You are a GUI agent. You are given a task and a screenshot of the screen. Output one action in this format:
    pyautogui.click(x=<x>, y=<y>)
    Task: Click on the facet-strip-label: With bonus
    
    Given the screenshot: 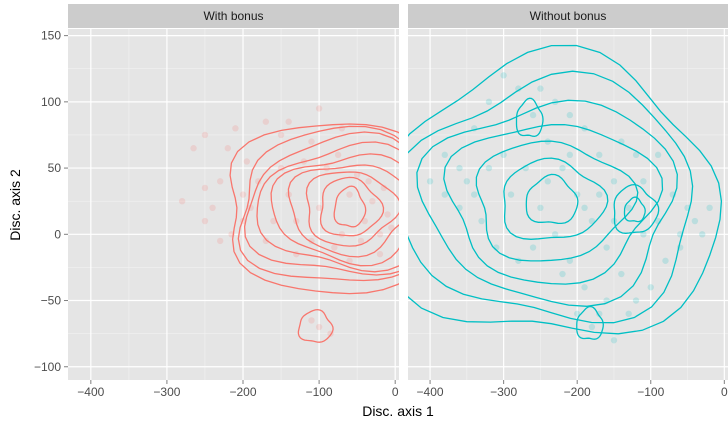 What is the action you would take?
    pyautogui.click(x=233, y=16)
    